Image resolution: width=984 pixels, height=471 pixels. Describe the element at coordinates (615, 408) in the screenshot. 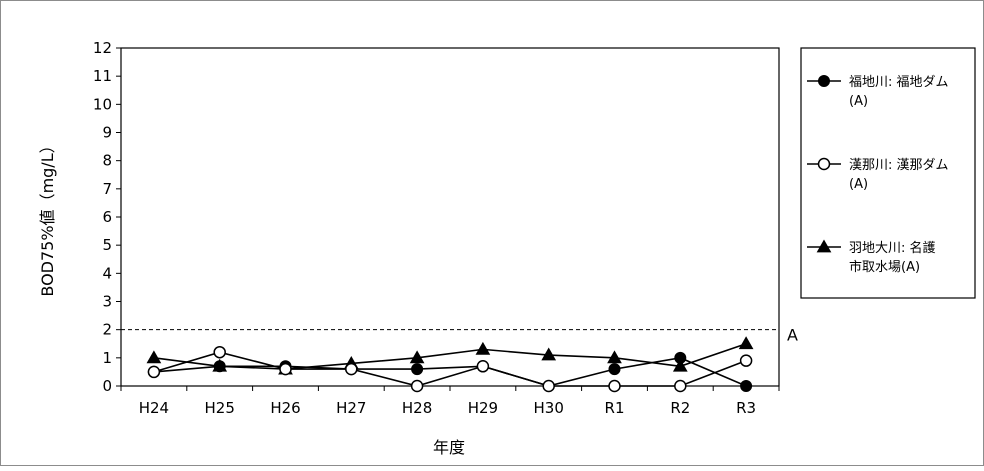

I see `x-tick-label: R1` at that location.